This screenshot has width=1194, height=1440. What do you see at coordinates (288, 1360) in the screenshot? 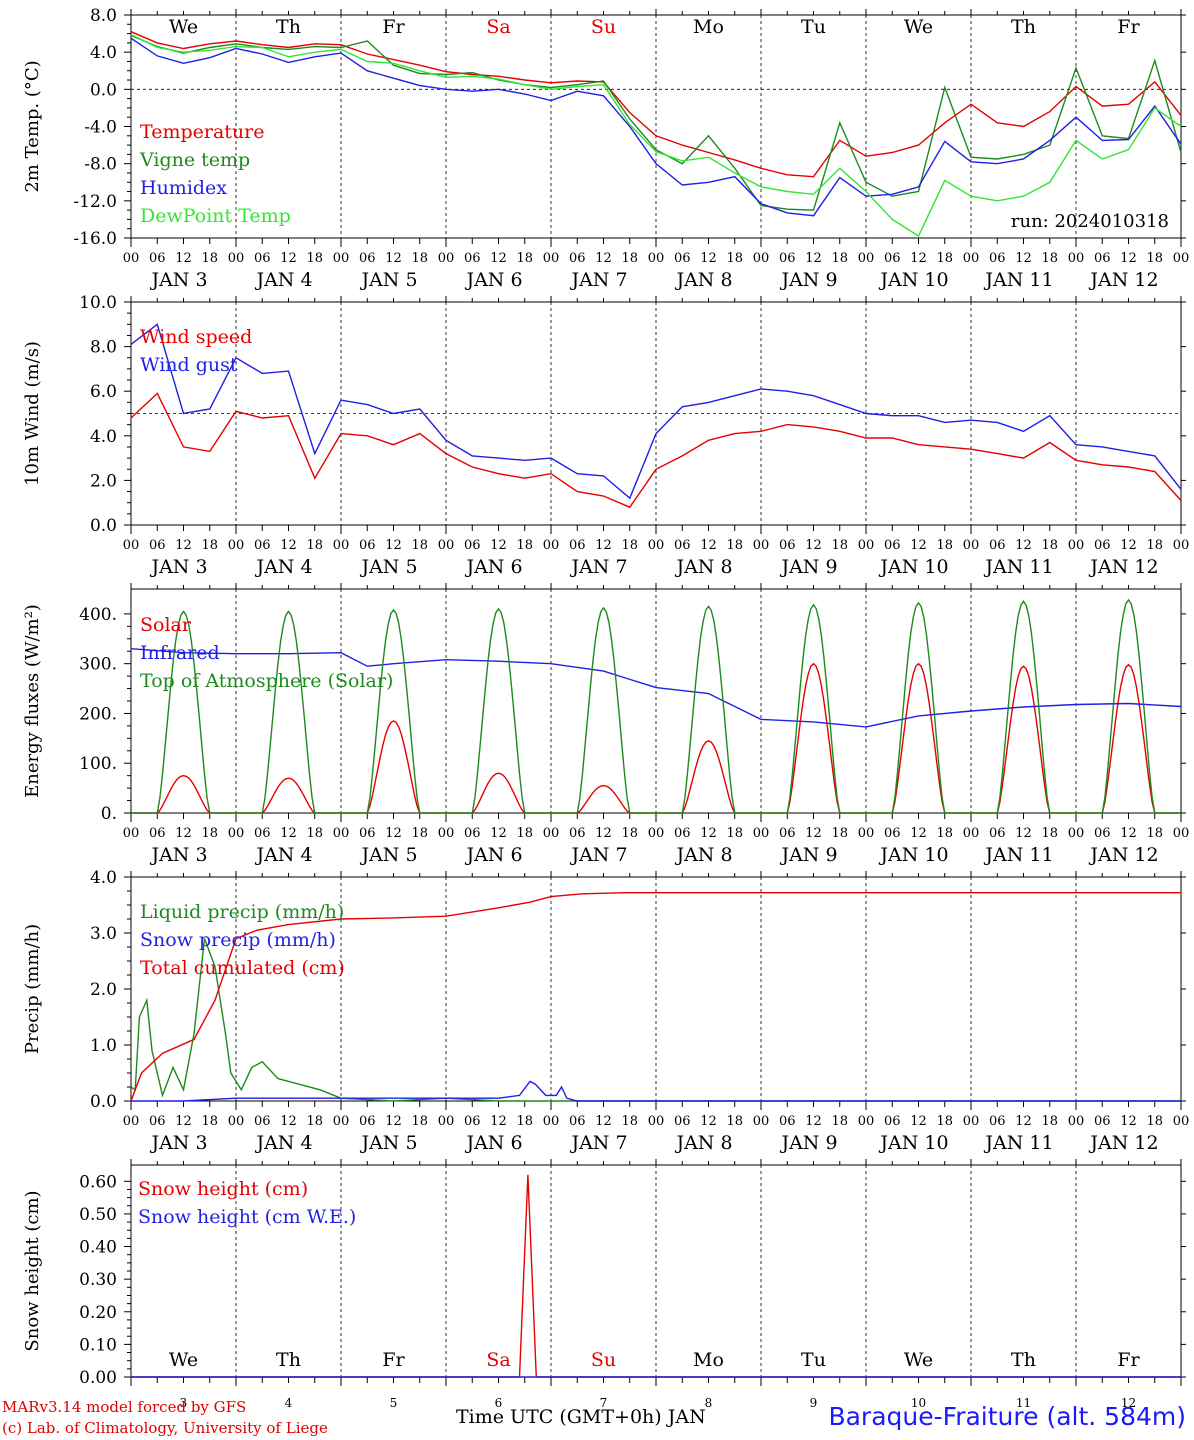
I see `day-label: Th` at bounding box center [288, 1360].